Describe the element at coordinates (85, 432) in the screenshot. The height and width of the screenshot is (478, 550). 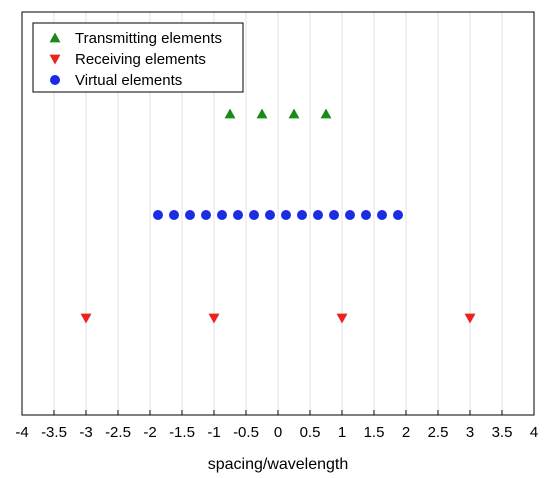
I see `x-tick-label: -3` at that location.